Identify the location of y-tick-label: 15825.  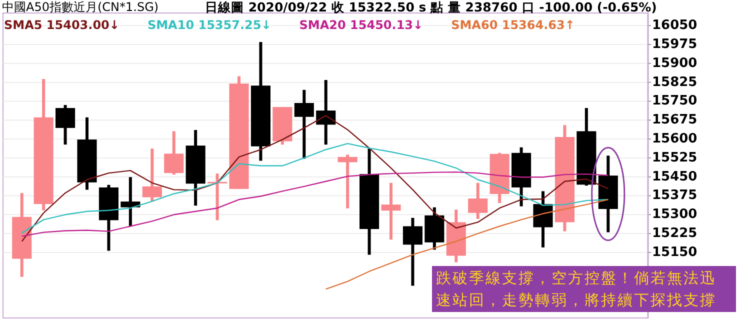
(675, 82).